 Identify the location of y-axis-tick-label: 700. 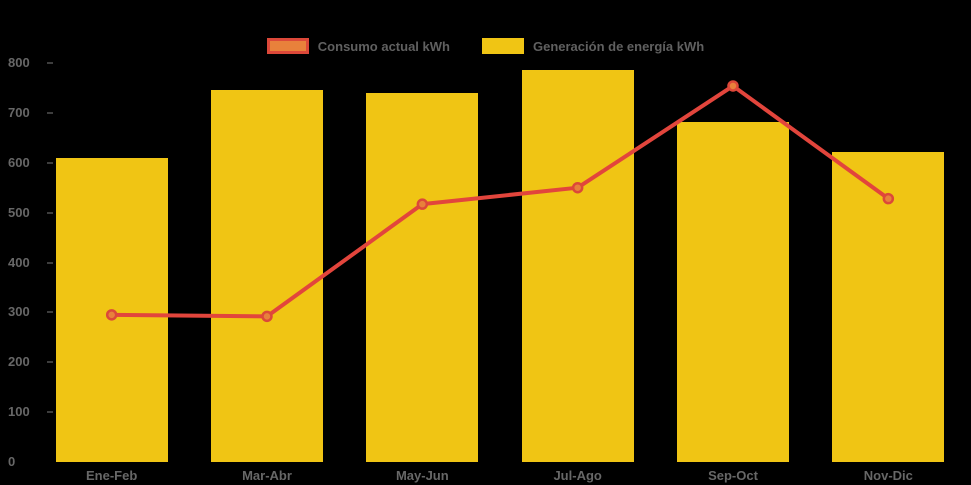
(19, 112).